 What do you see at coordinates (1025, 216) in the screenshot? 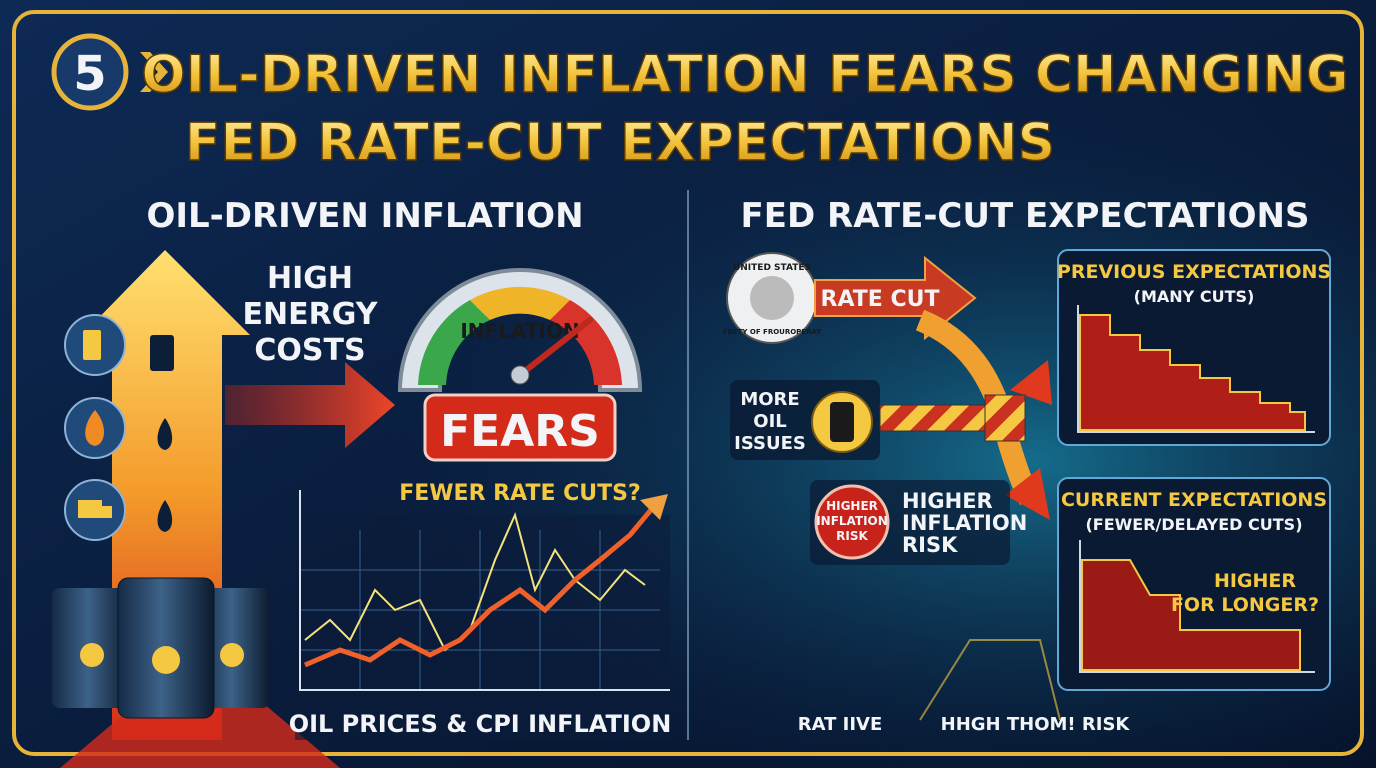
I see `panel-heading: FED RATE-CUT EXPECTATIONS` at bounding box center [1025, 216].